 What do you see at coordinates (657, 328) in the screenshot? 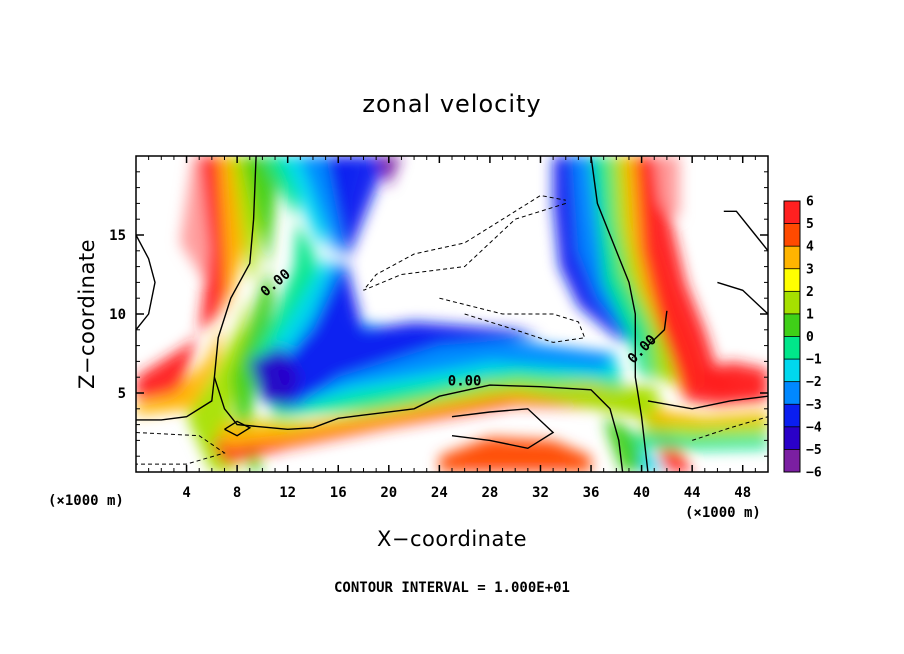
I see `zero-contour-right-lobe` at bounding box center [657, 328].